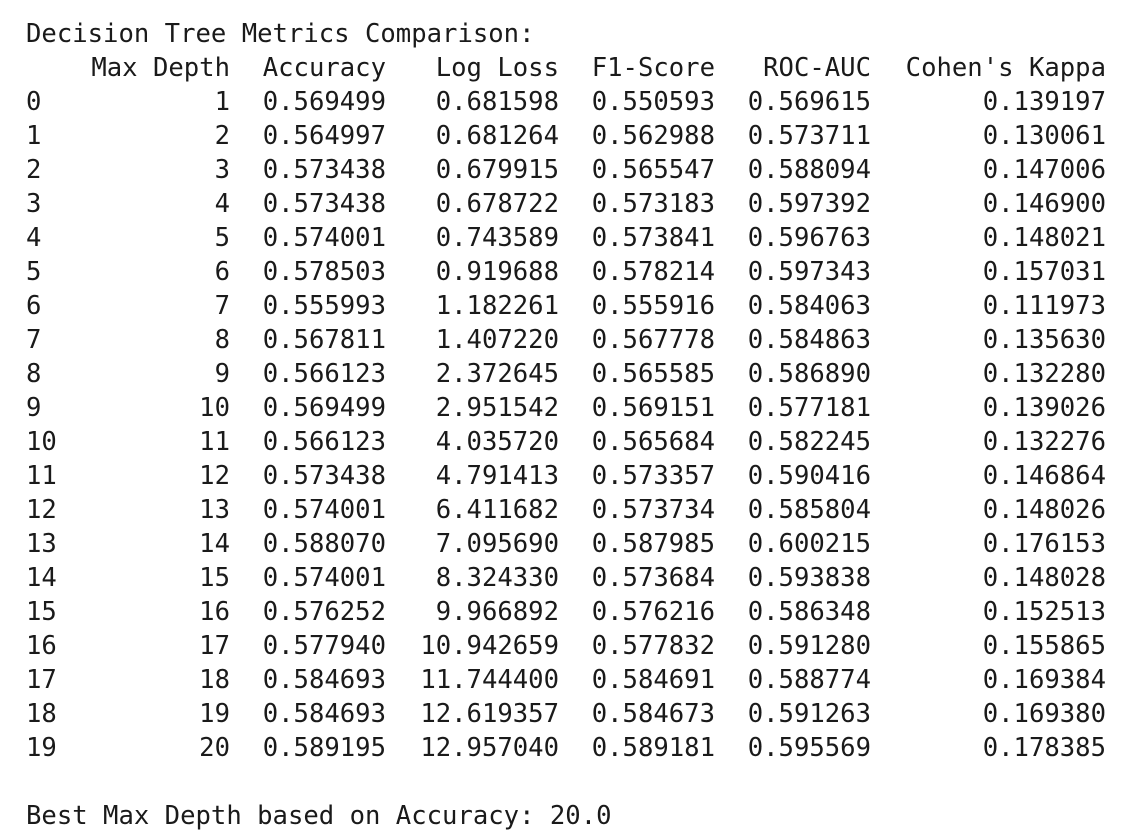 This screenshot has width=1139, height=836. Describe the element at coordinates (214, 408) in the screenshot. I see `cell-max-depth: 10` at that location.